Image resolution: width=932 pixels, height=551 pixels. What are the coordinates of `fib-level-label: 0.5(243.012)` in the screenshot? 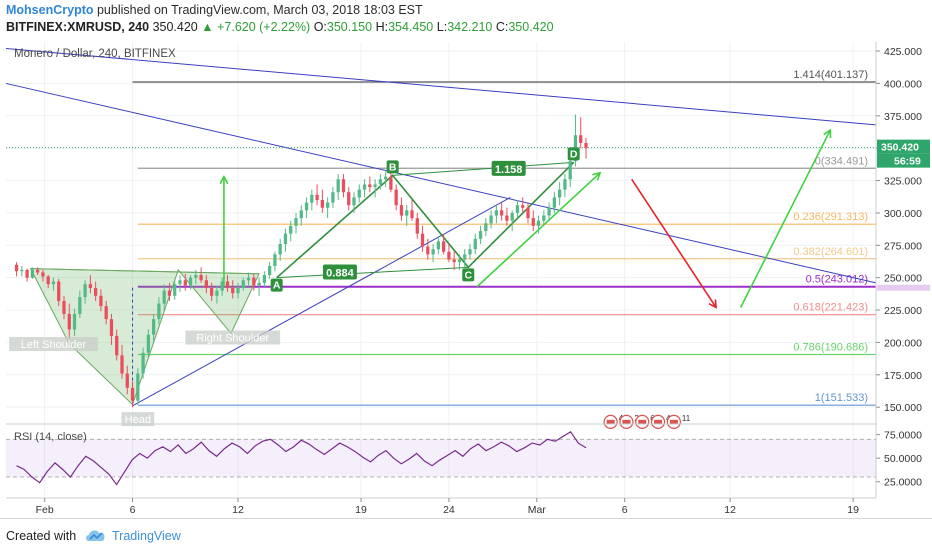 It's located at (837, 280).